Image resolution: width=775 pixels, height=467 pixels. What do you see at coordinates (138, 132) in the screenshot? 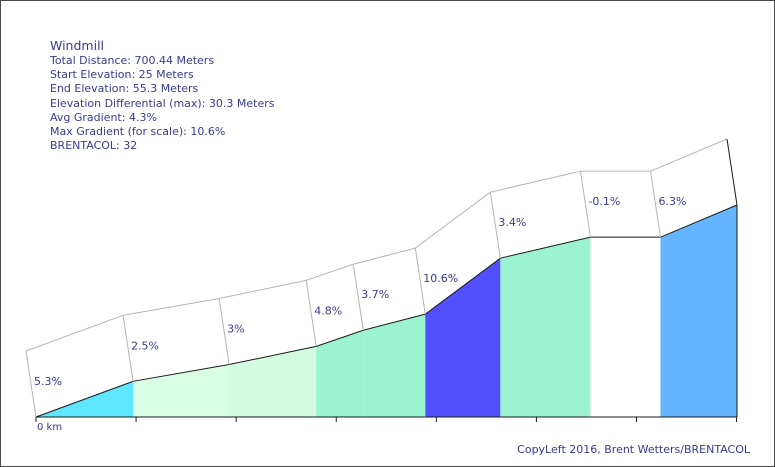
I see `max-gradient: Max Gradient (for scale): 10.6%` at bounding box center [138, 132].